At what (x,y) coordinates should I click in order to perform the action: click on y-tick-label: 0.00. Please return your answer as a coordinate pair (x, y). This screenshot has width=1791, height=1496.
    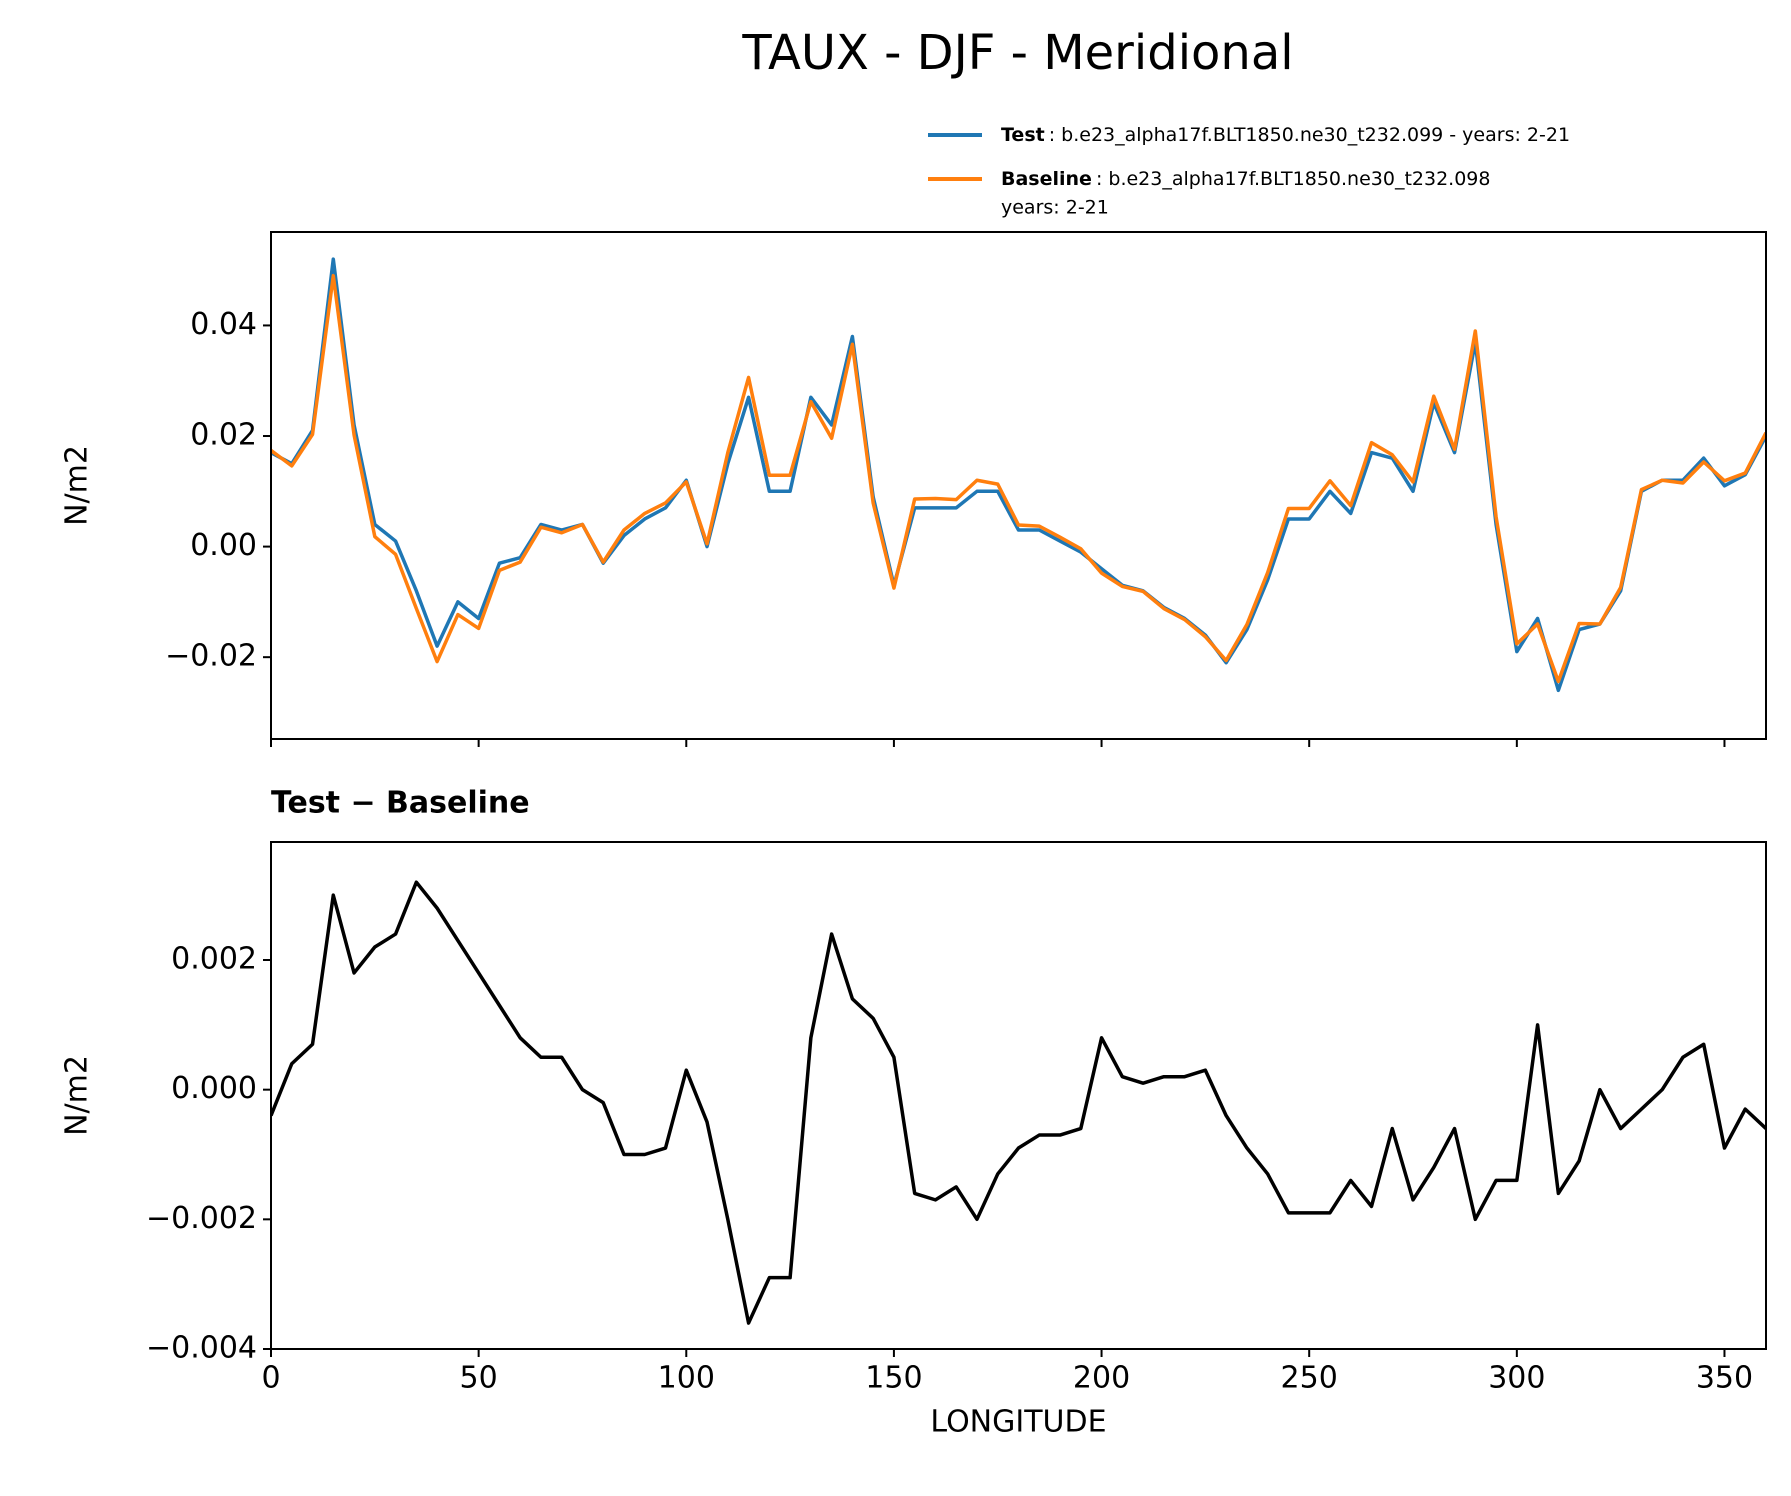
    Looking at the image, I should click on (223, 545).